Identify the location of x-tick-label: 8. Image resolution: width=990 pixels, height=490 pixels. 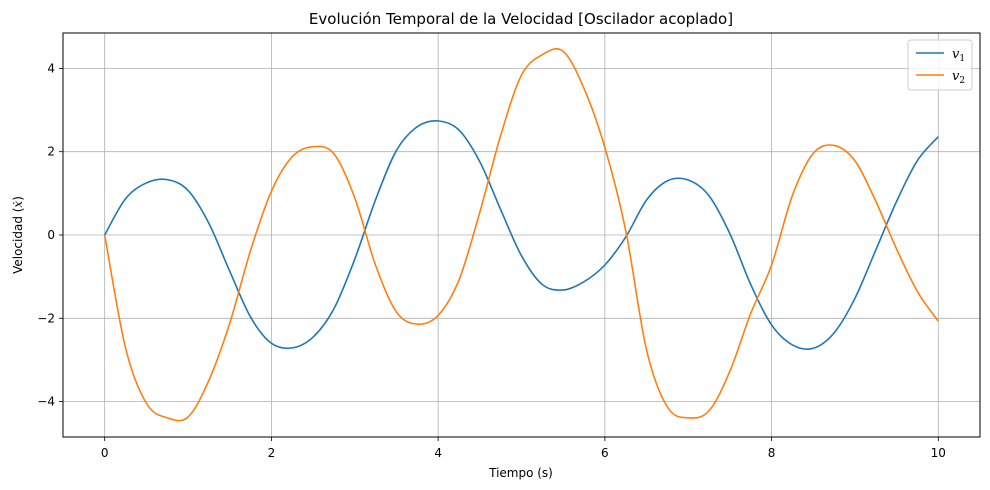
(772, 453).